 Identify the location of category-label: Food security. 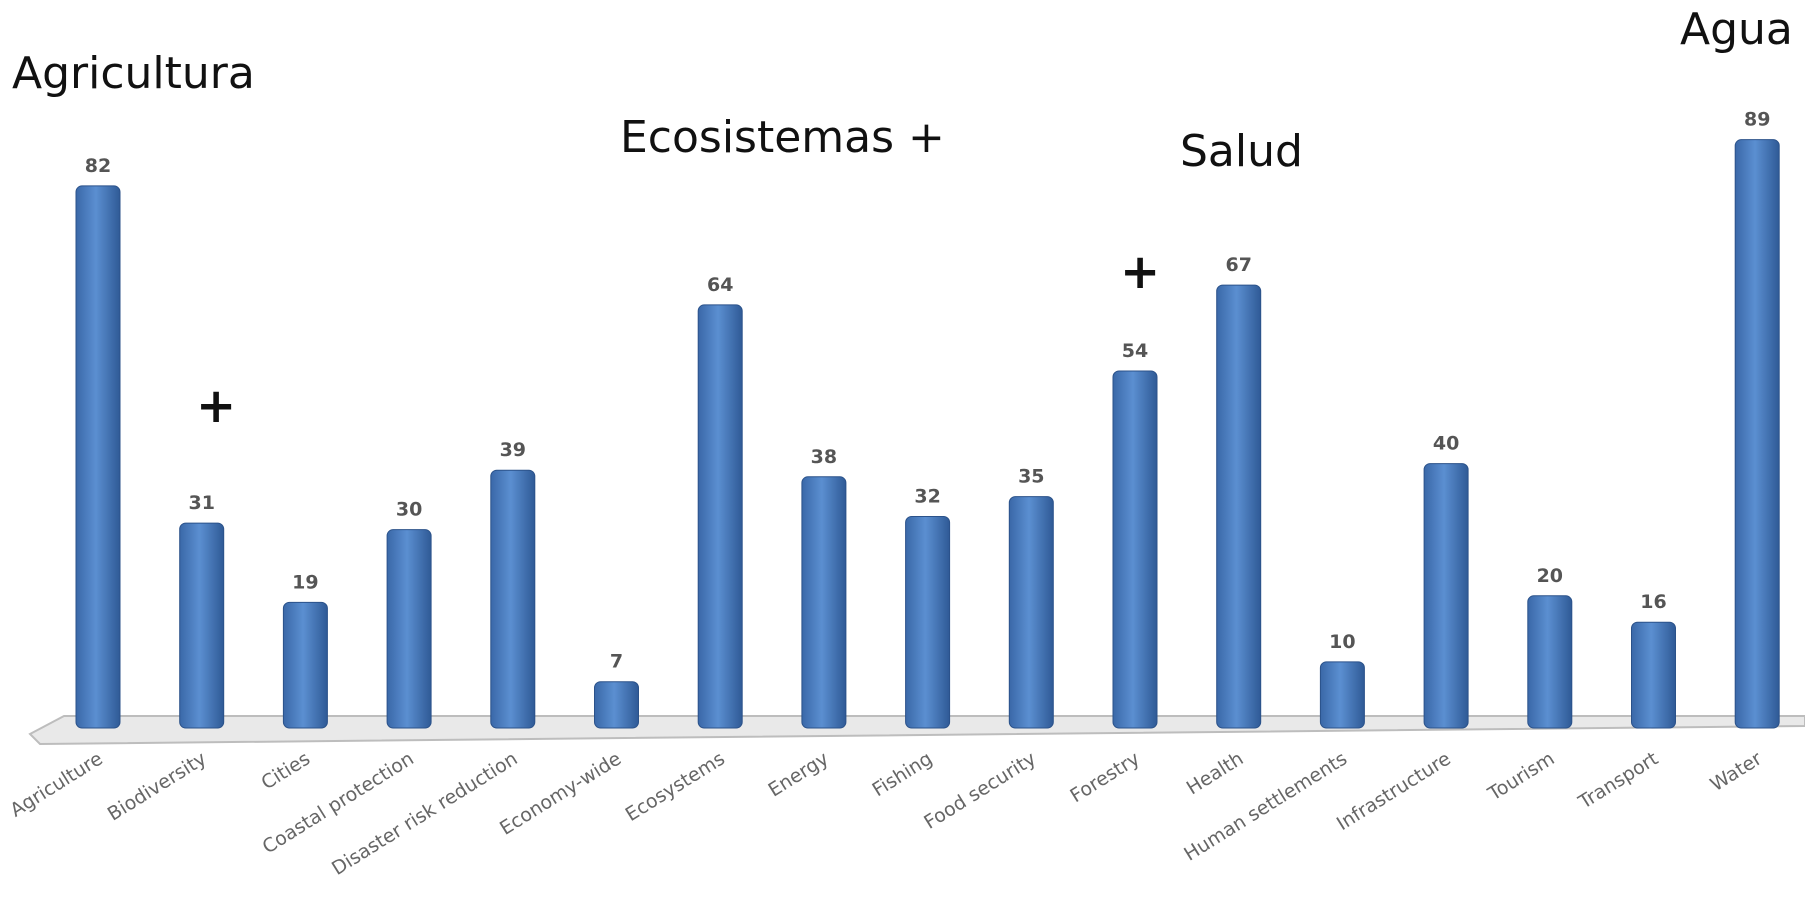
(980, 791).